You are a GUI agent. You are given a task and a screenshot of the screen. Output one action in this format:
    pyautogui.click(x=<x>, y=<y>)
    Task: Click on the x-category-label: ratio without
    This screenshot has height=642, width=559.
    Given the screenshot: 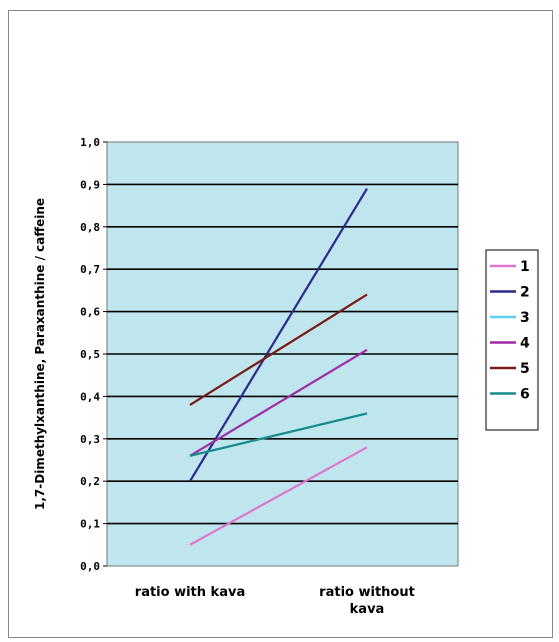 What is the action you would take?
    pyautogui.click(x=367, y=592)
    